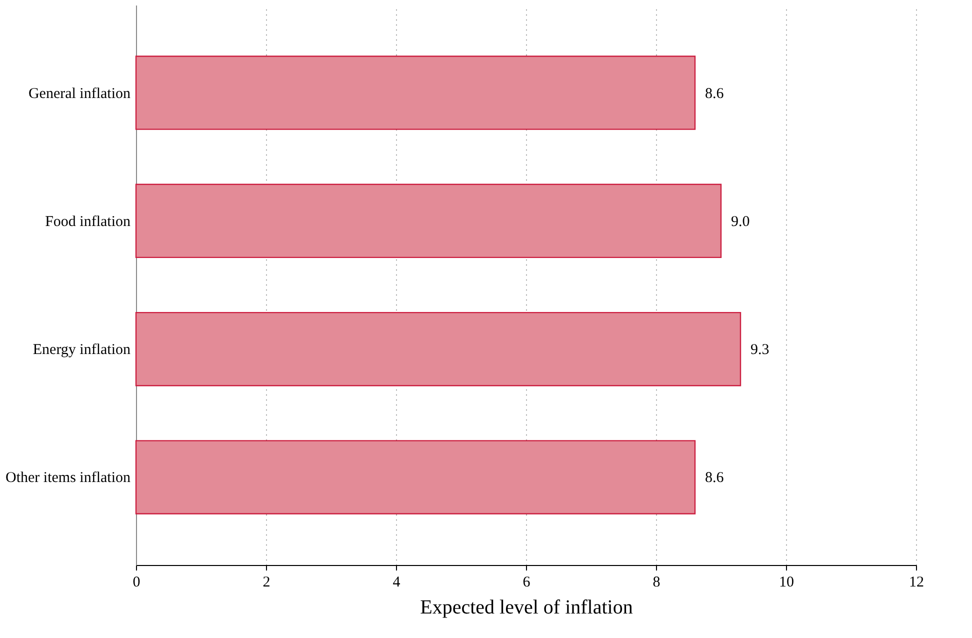  Describe the element at coordinates (81, 350) in the screenshot. I see `y-tick-label: Energy inflation` at that location.